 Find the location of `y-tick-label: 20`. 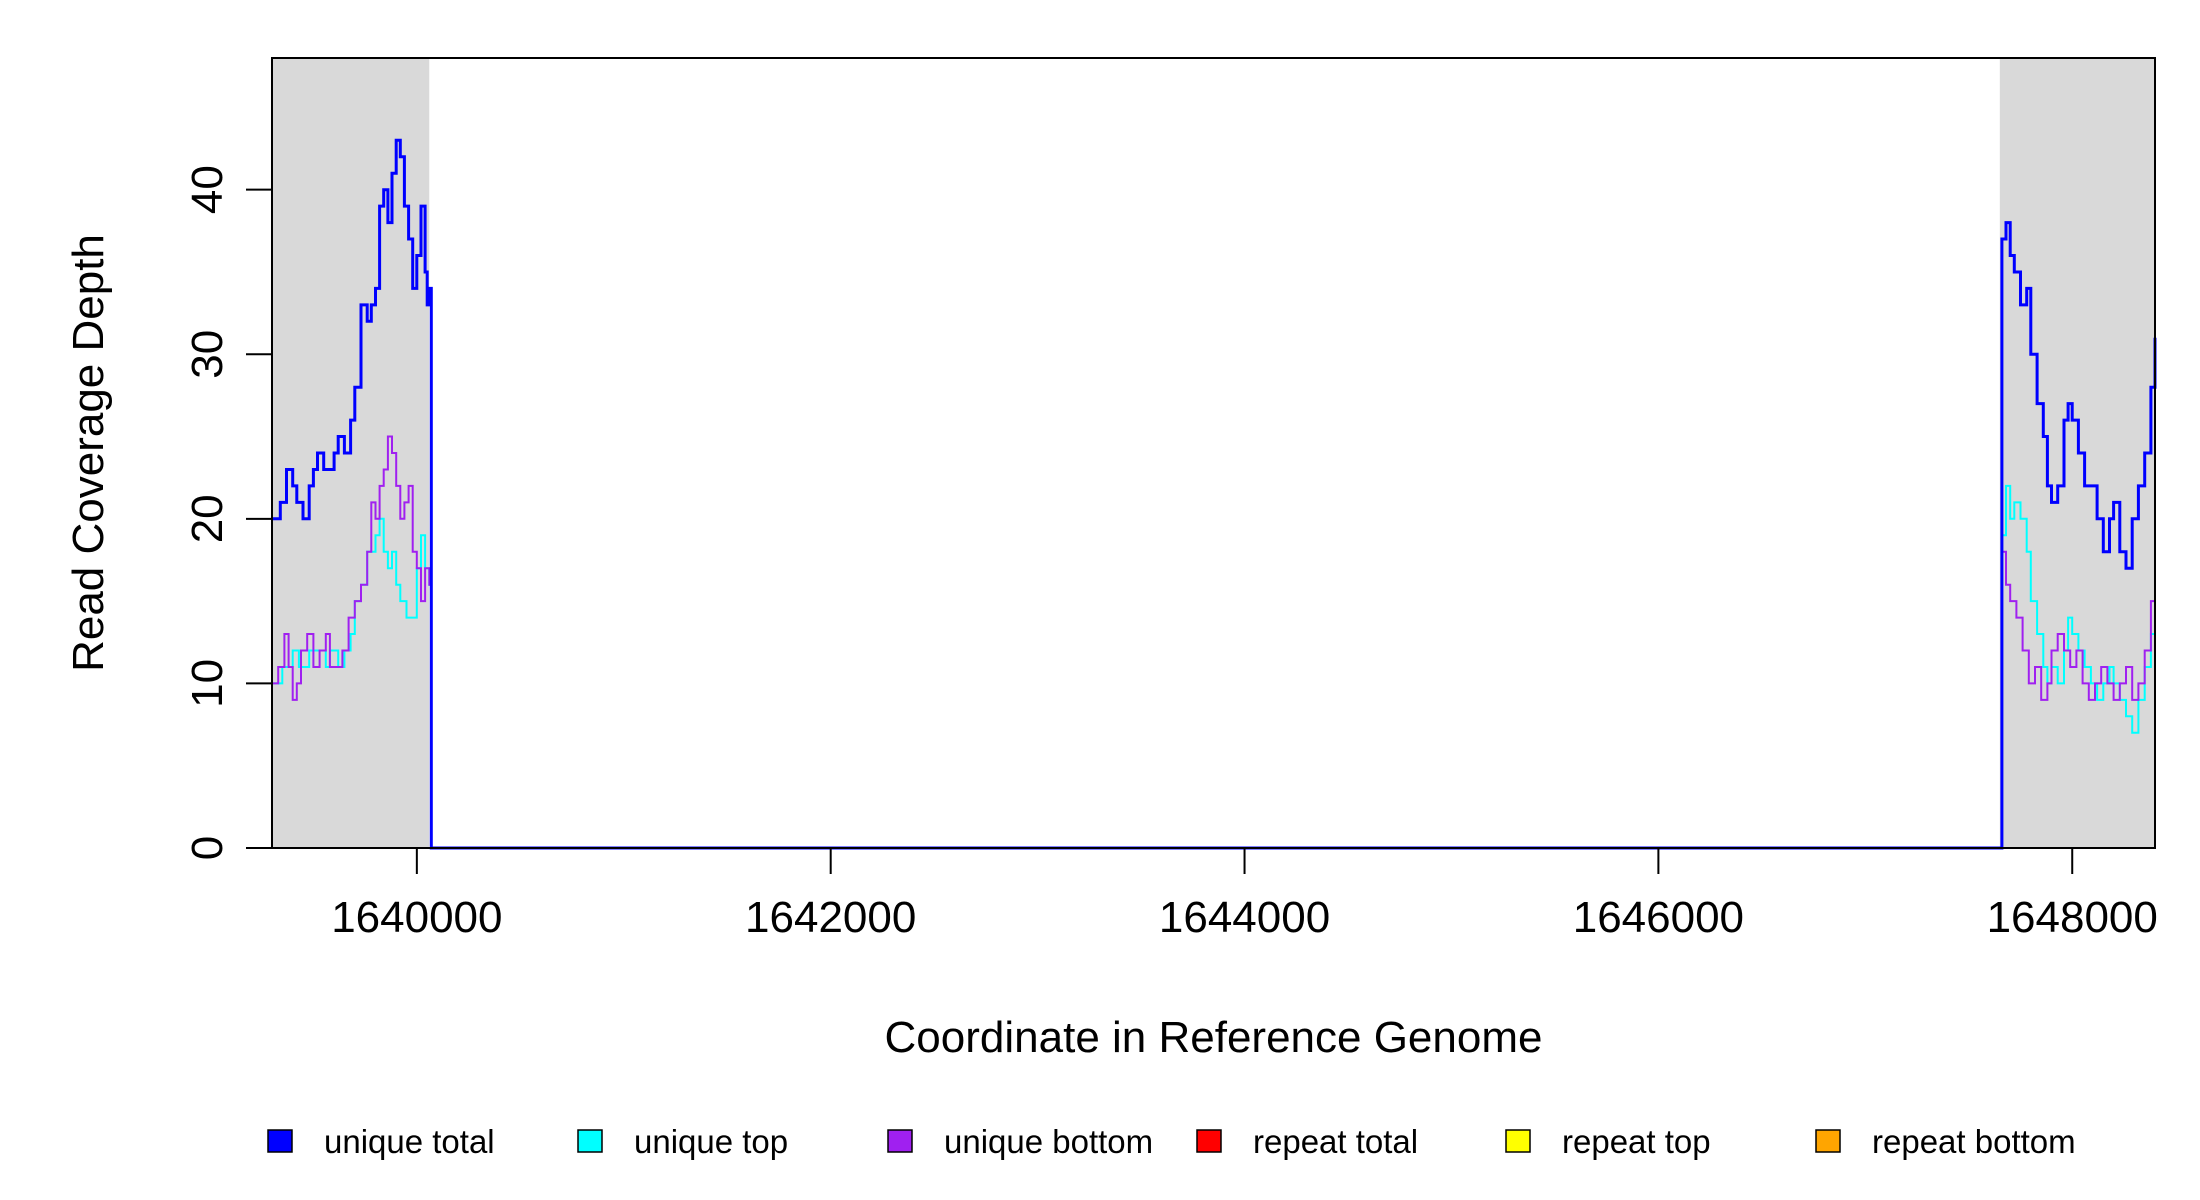

y-tick-label: 20 is located at coordinates (207, 518).